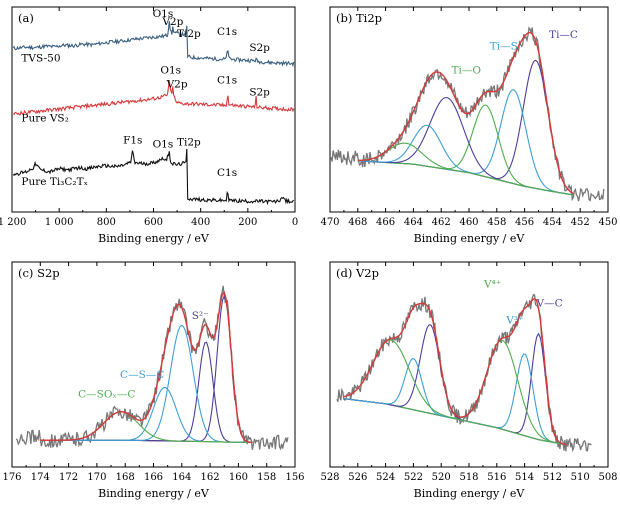 The image size is (620, 520). I want to click on x-tick-label: 174, so click(40, 477).